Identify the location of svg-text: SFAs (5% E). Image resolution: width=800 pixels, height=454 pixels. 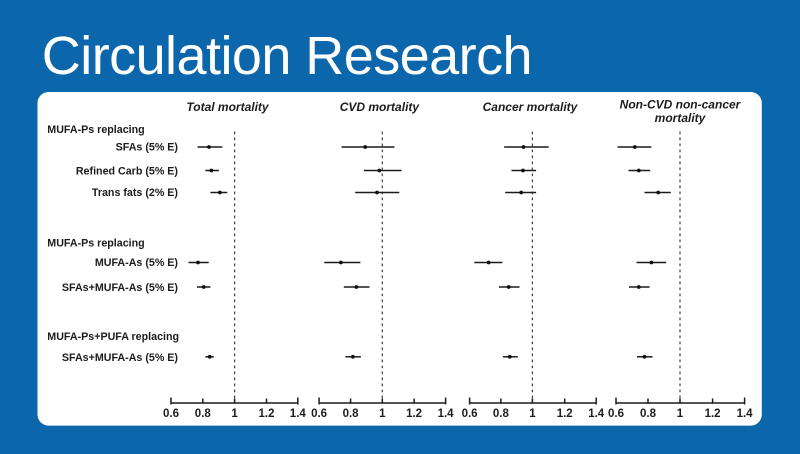
(147, 147).